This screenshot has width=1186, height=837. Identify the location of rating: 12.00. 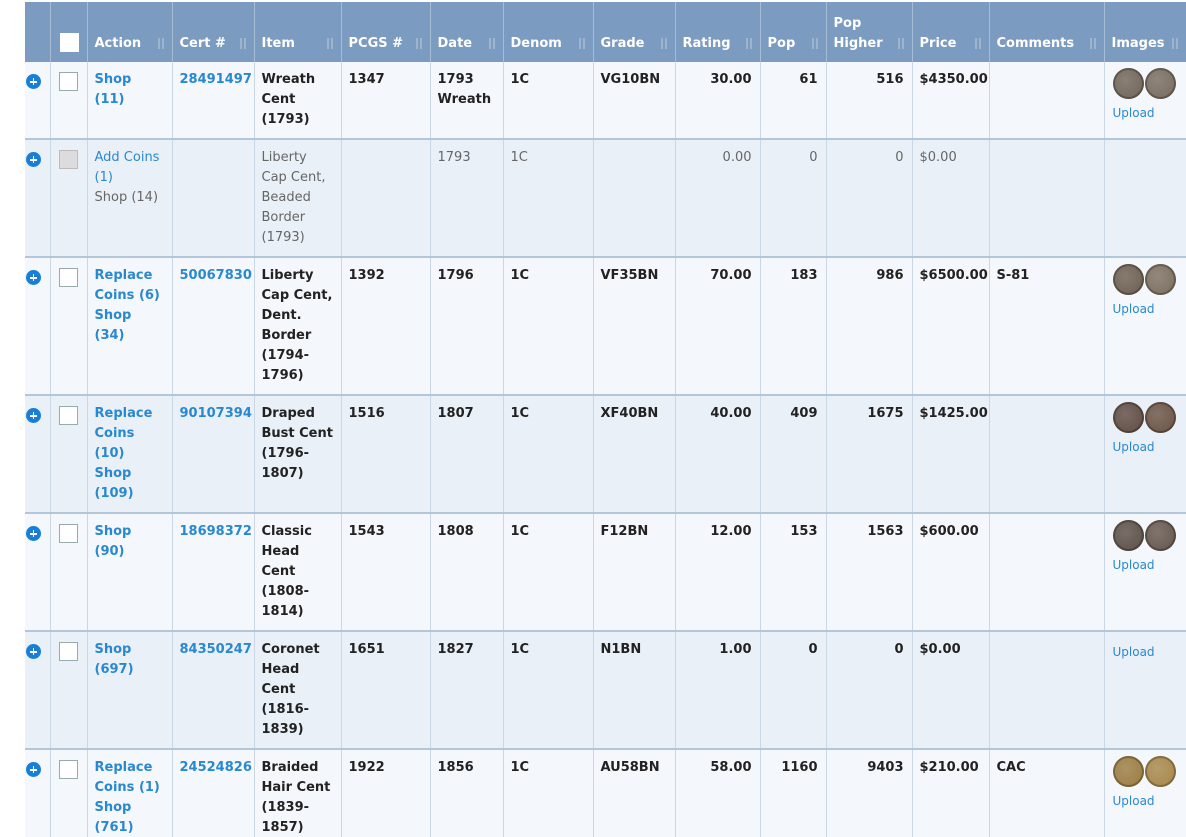
(731, 531).